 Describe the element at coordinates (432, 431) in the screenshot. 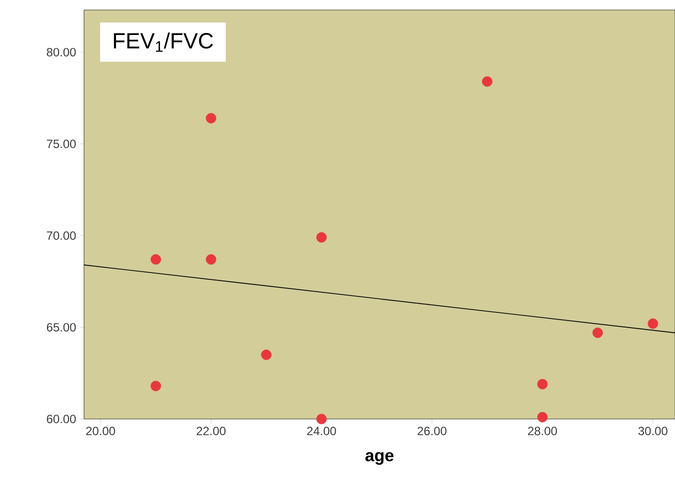

I see `x-tick-label: 26.00` at that location.